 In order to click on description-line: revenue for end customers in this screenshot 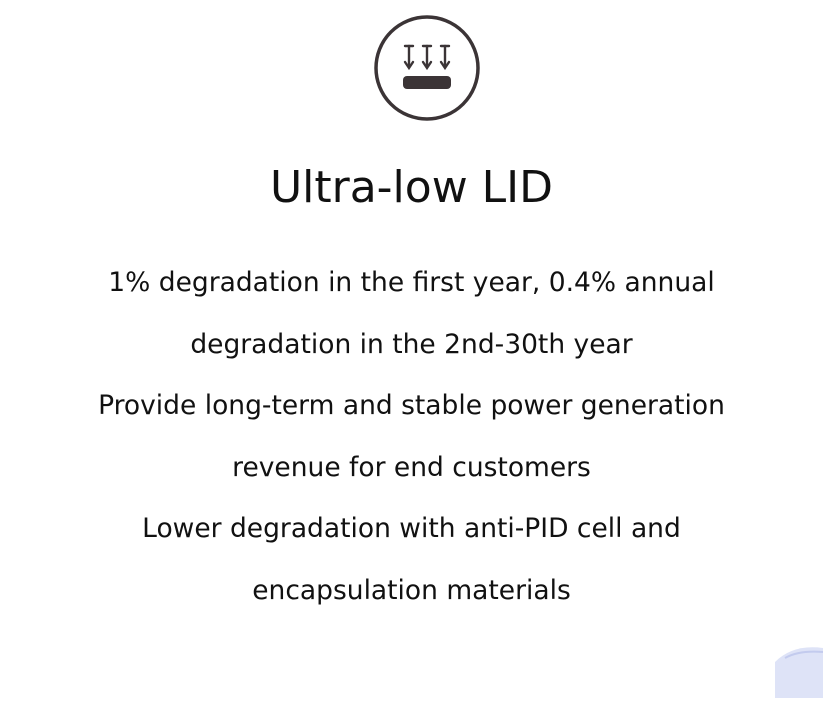, I will do `click(411, 467)`.